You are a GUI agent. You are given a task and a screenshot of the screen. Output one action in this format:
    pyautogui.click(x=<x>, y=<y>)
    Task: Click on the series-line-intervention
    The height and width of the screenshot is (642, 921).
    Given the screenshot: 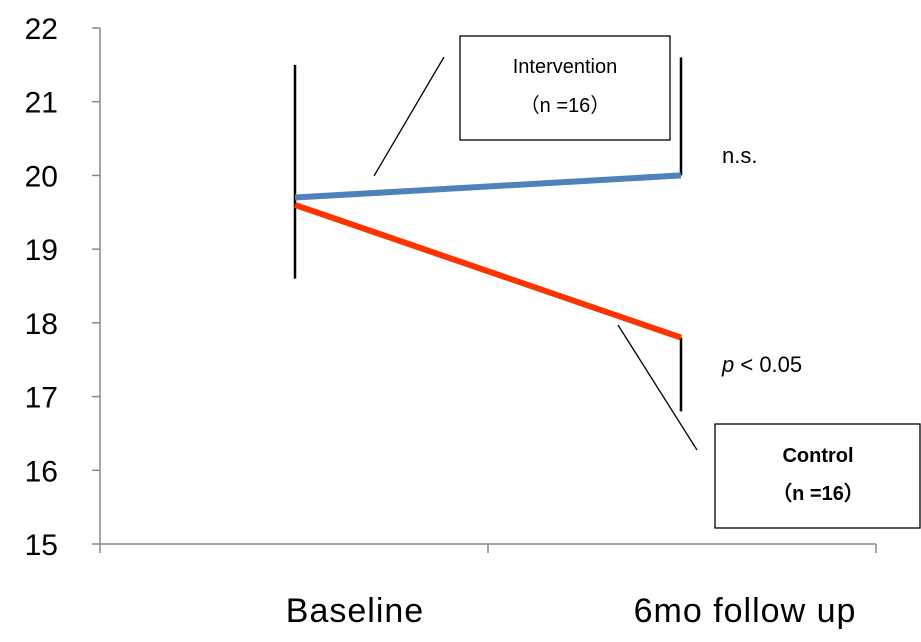 What is the action you would take?
    pyautogui.click(x=488, y=186)
    